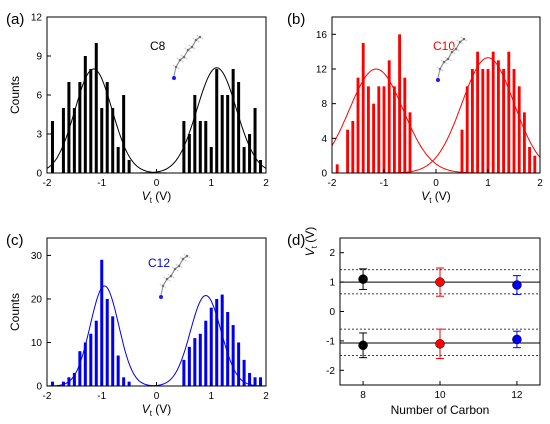 The height and width of the screenshot is (424, 550). What do you see at coordinates (322, 35) in the screenshot?
I see `y-tick-label: 16` at bounding box center [322, 35].